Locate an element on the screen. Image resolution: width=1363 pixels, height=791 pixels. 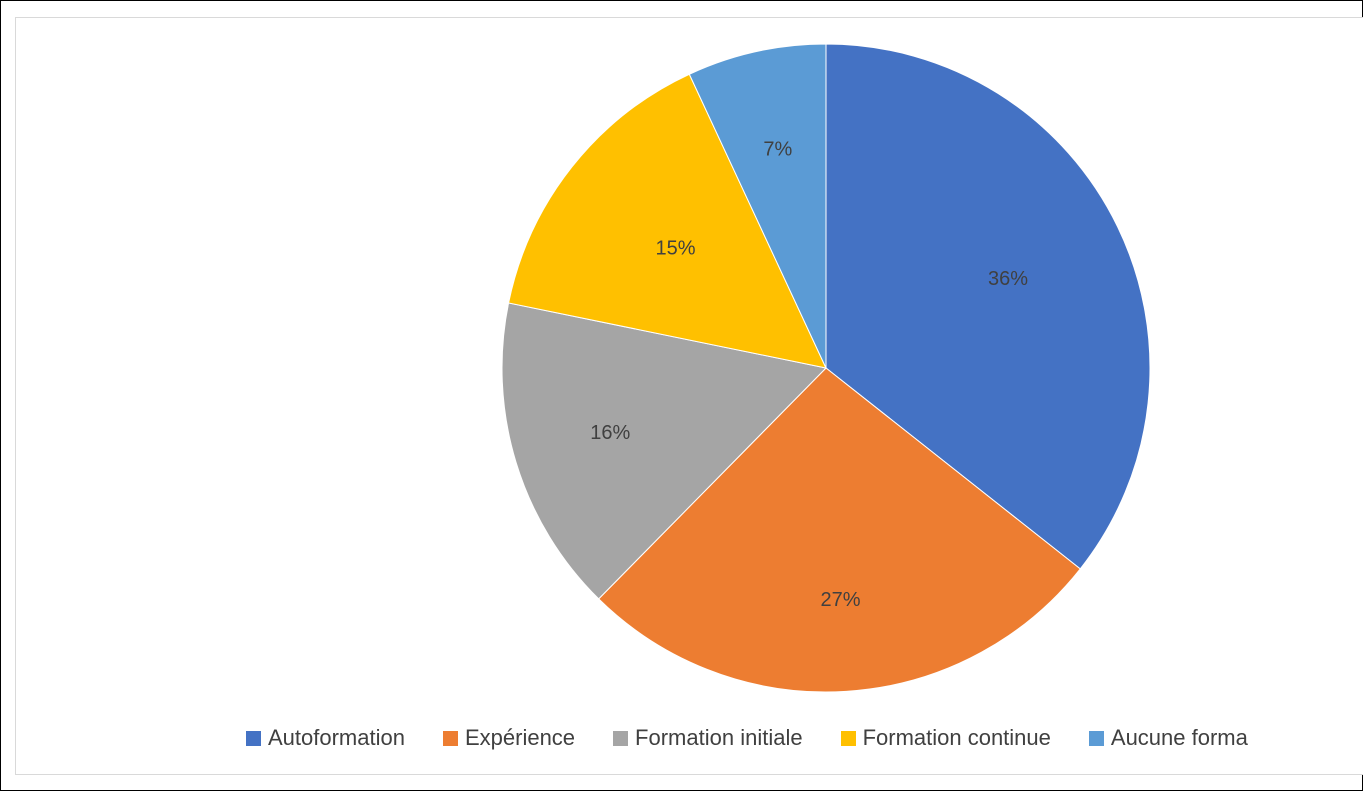
pie-slice-formation-continue is located at coordinates (667, 221).